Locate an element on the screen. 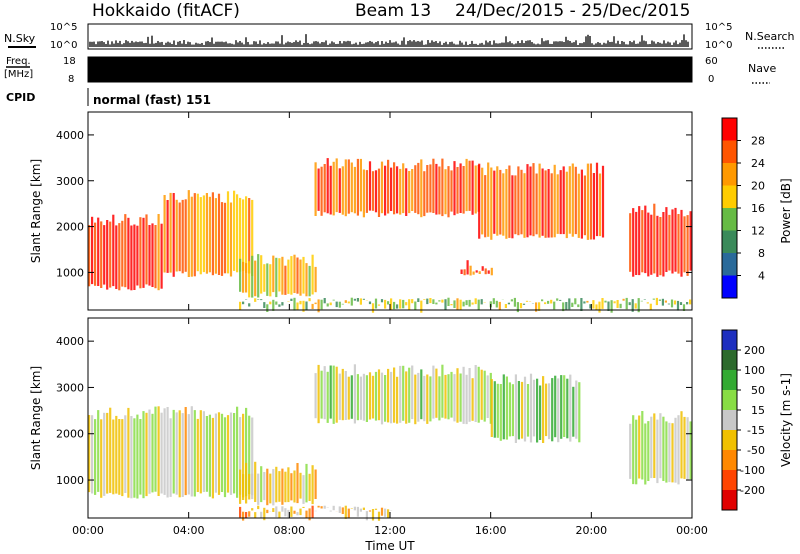 This screenshot has height=554, width=800. colorbar-tick-label: 8 is located at coordinates (761, 253).